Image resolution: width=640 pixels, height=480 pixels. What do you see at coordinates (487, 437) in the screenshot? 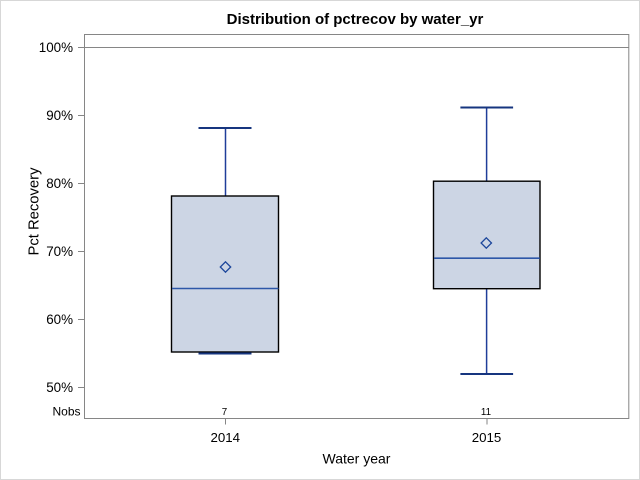
I see `svg-text: 2015` at bounding box center [487, 437].